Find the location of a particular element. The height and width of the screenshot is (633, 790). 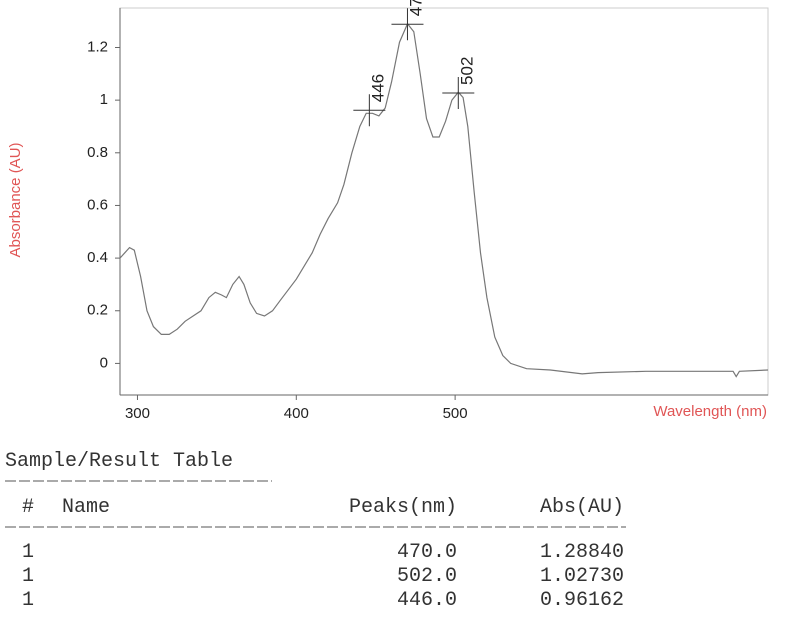

x-tick-label: 500 is located at coordinates (455, 413).